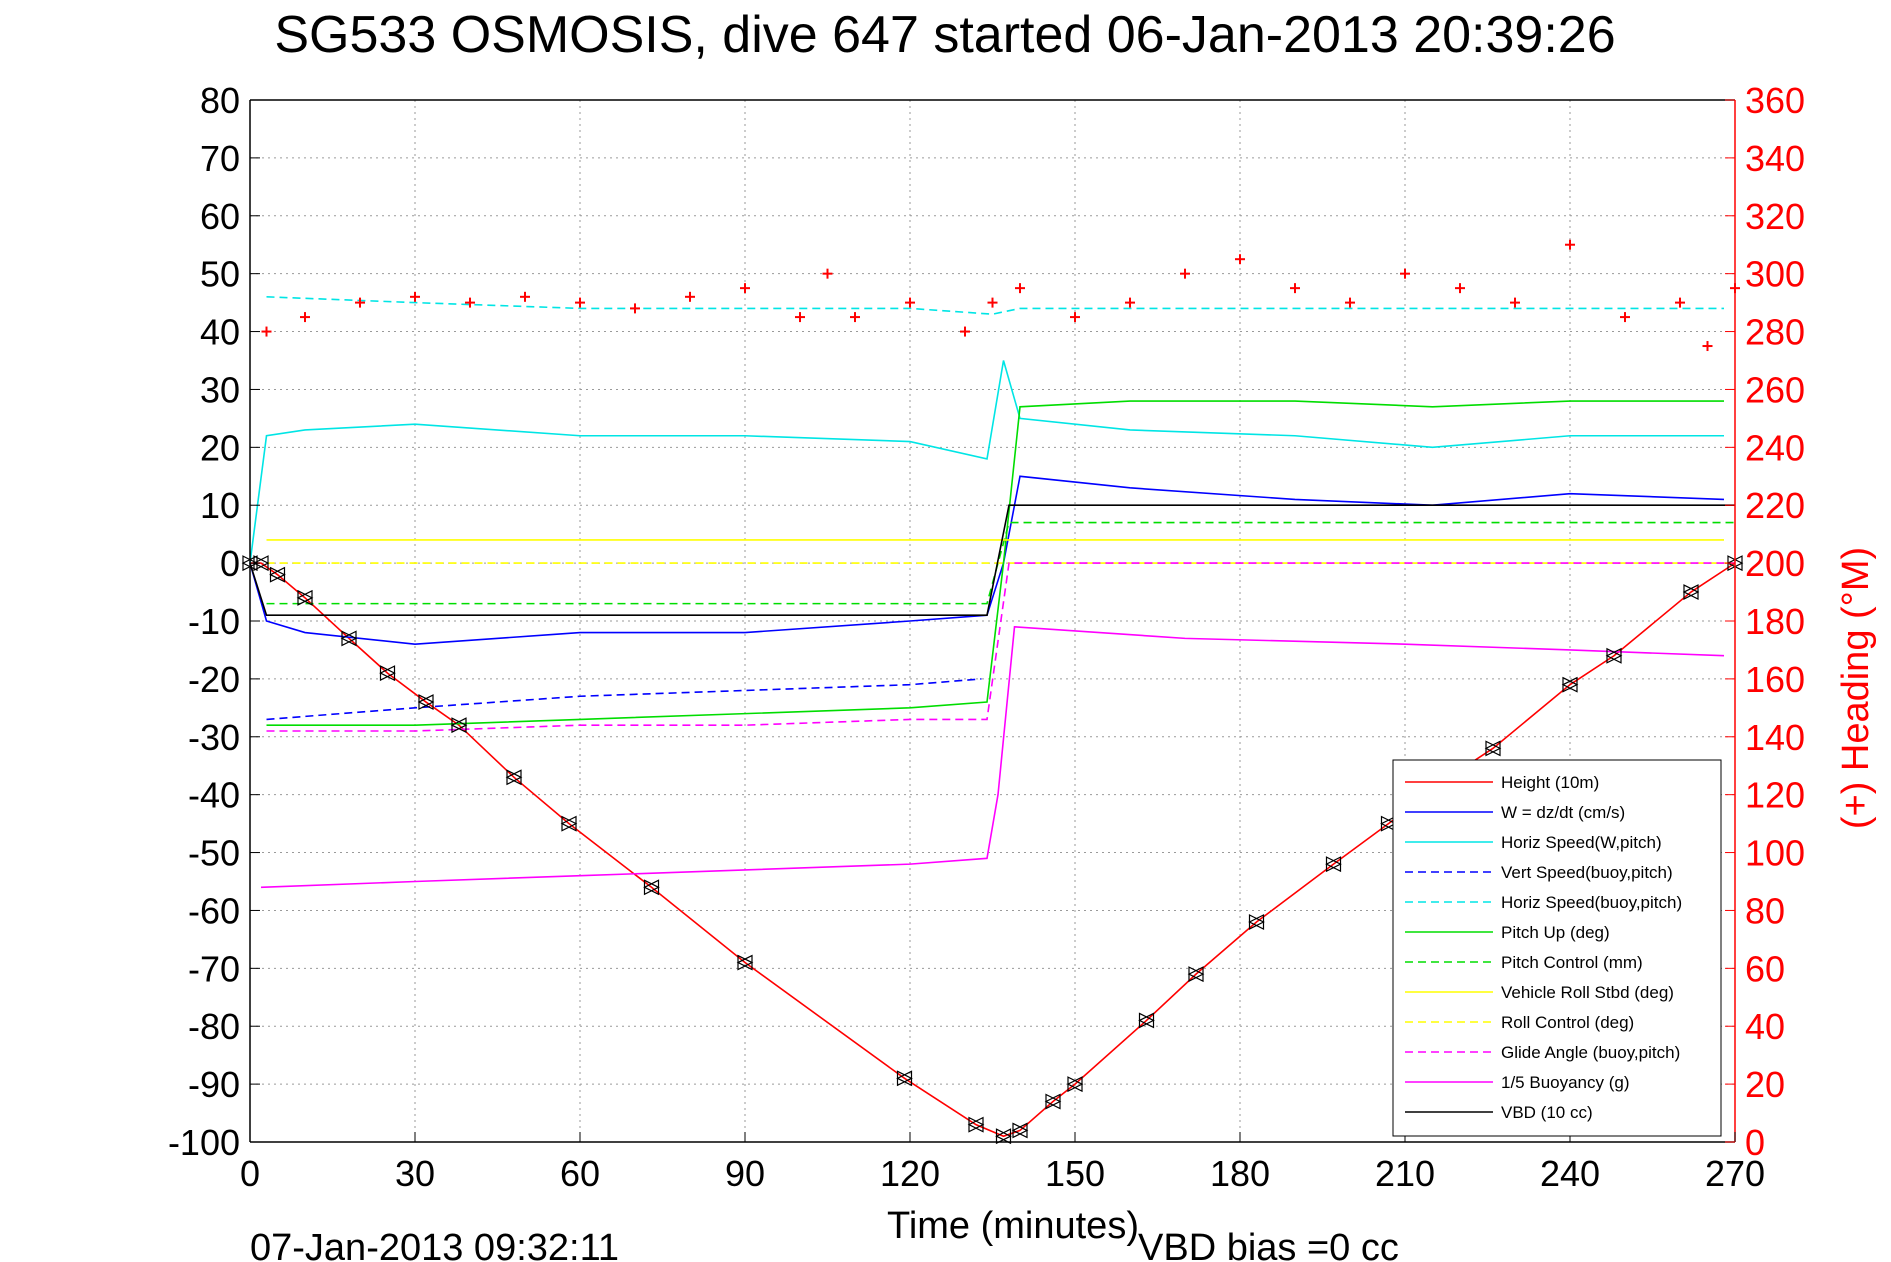 This screenshot has width=1891, height=1262. What do you see at coordinates (1765, 1026) in the screenshot?
I see `y2-tick-label: 40` at bounding box center [1765, 1026].